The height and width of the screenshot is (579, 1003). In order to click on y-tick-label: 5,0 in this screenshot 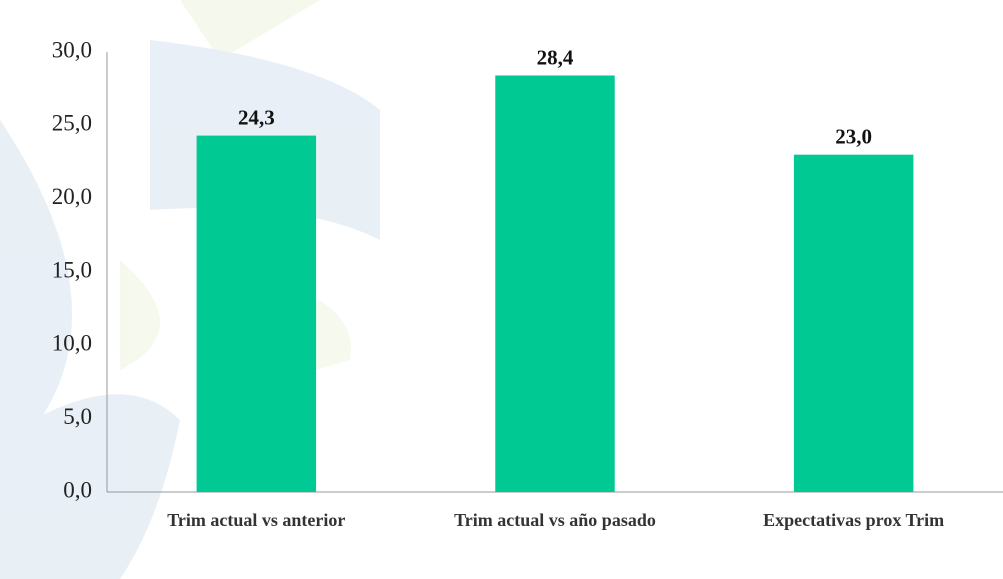, I will do `click(77, 416)`.